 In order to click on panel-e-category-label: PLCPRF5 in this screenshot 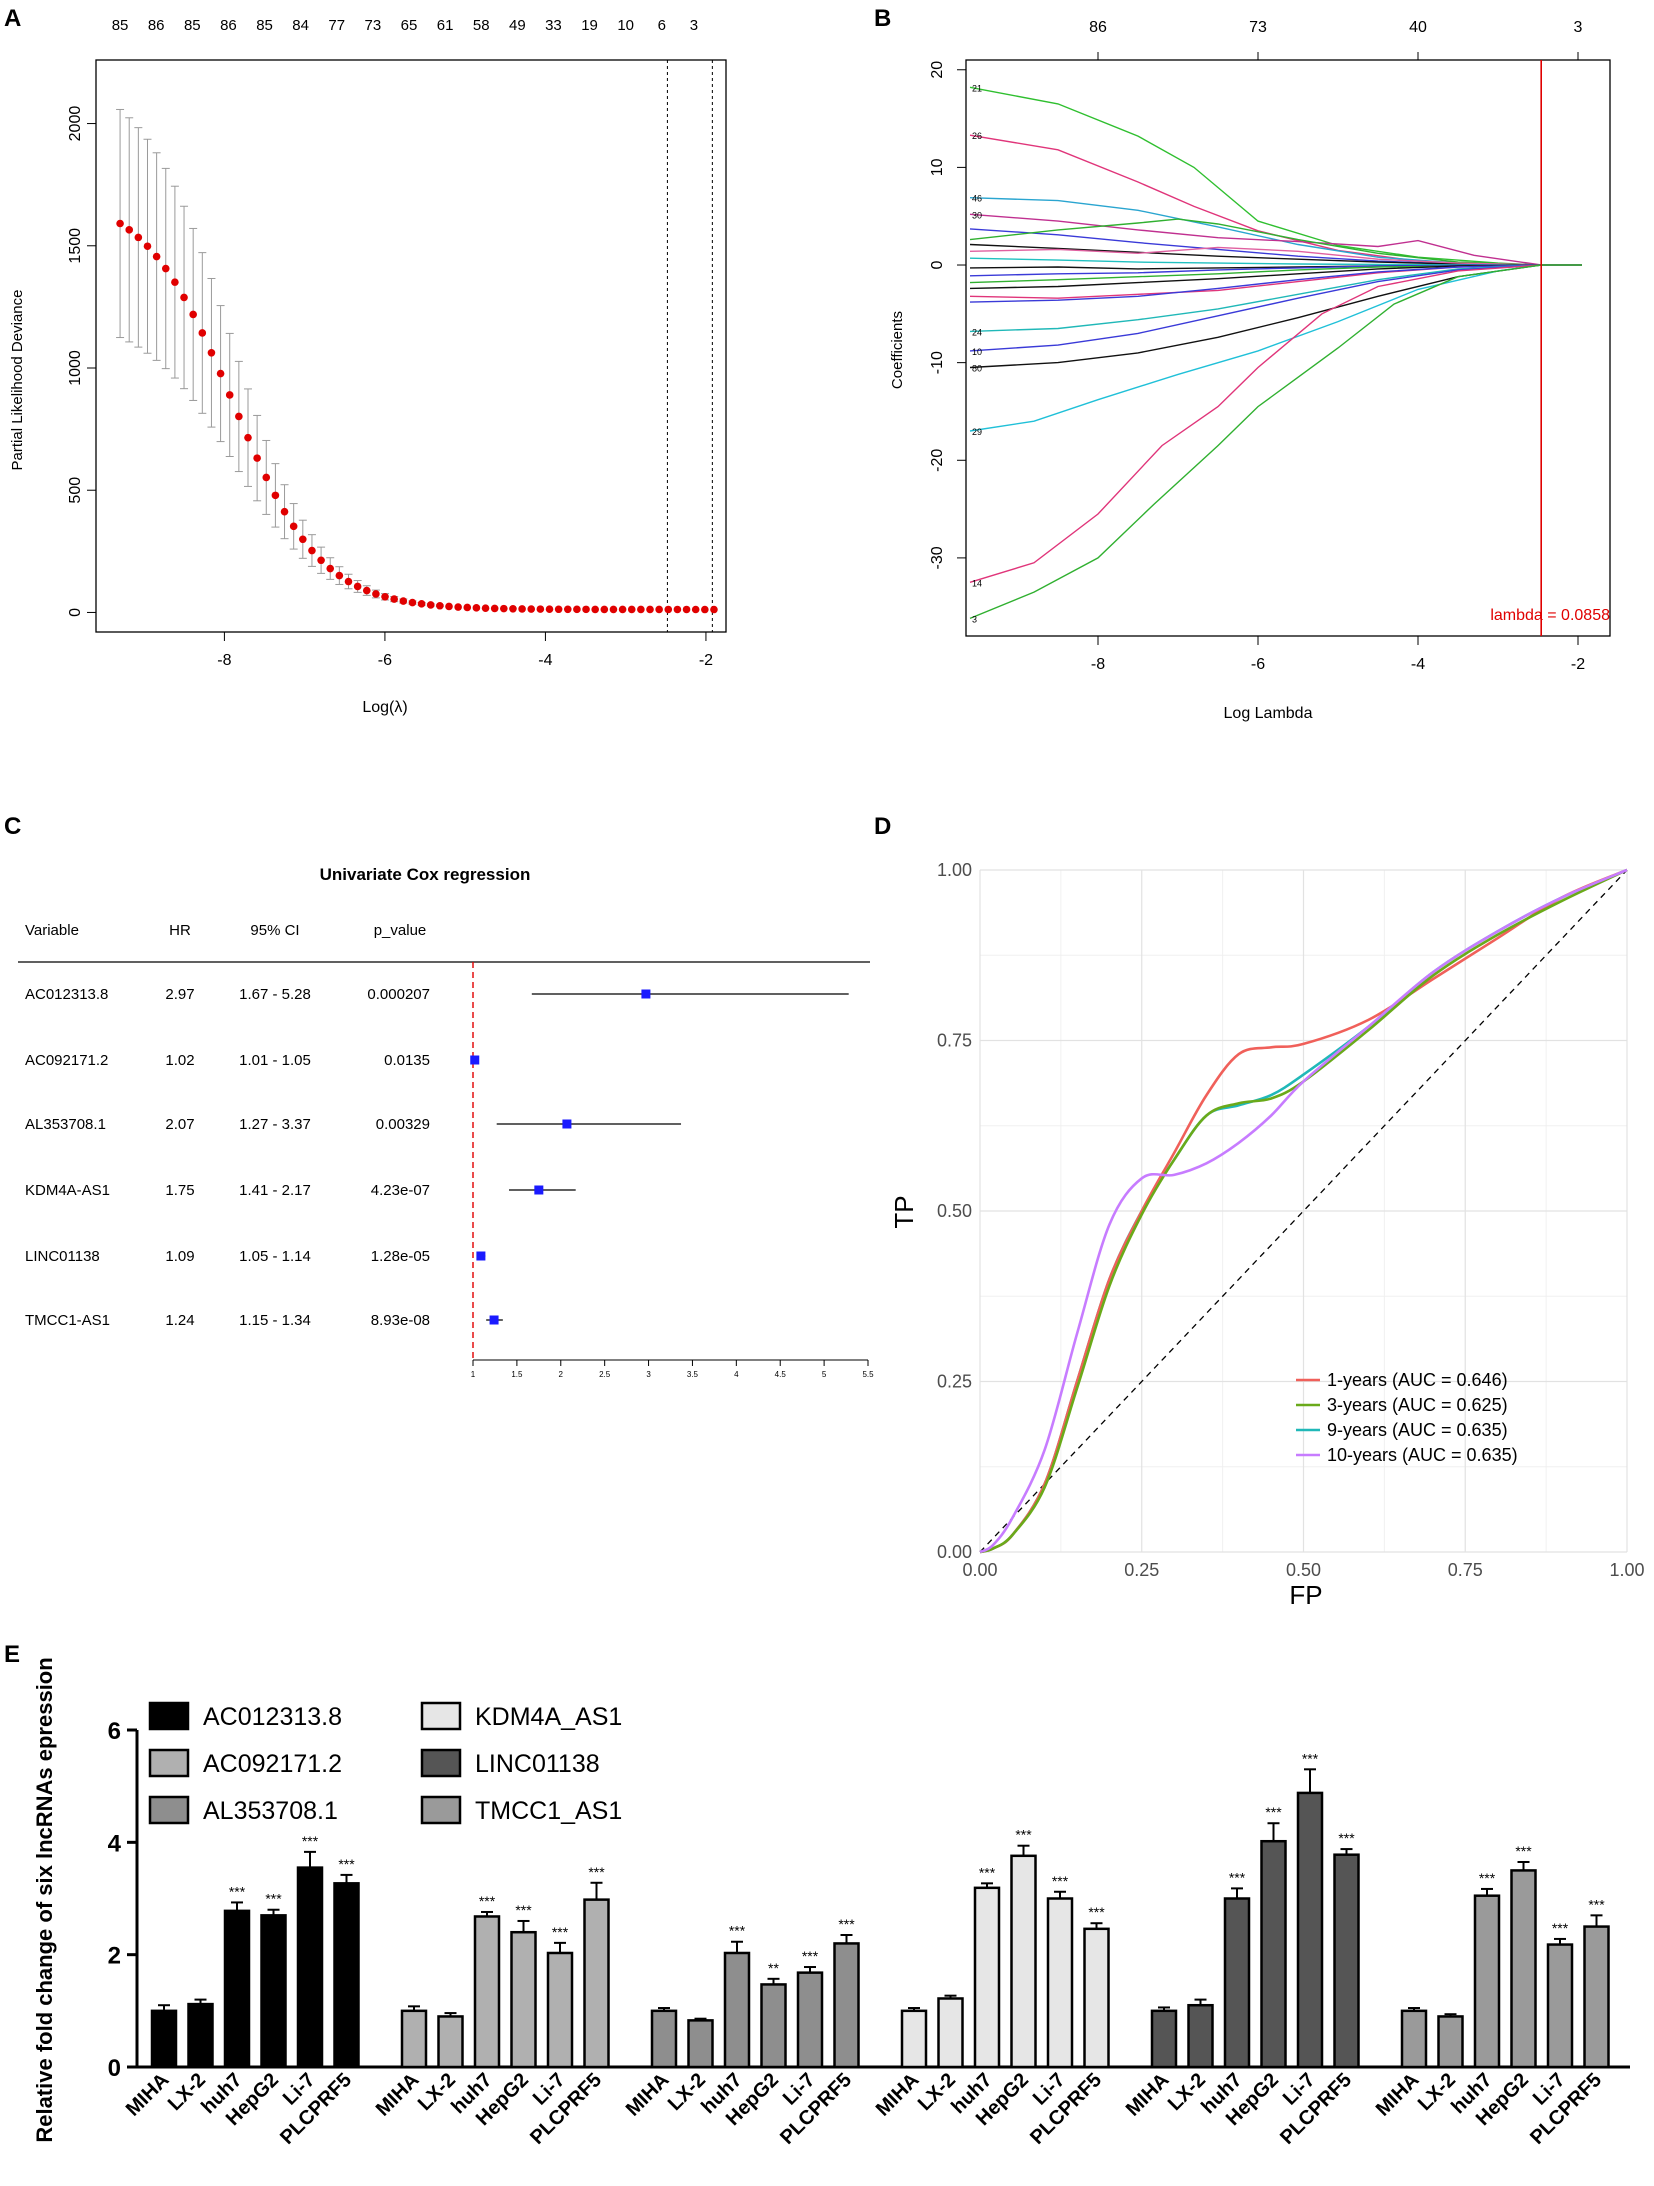, I will do `click(1316, 2109)`.